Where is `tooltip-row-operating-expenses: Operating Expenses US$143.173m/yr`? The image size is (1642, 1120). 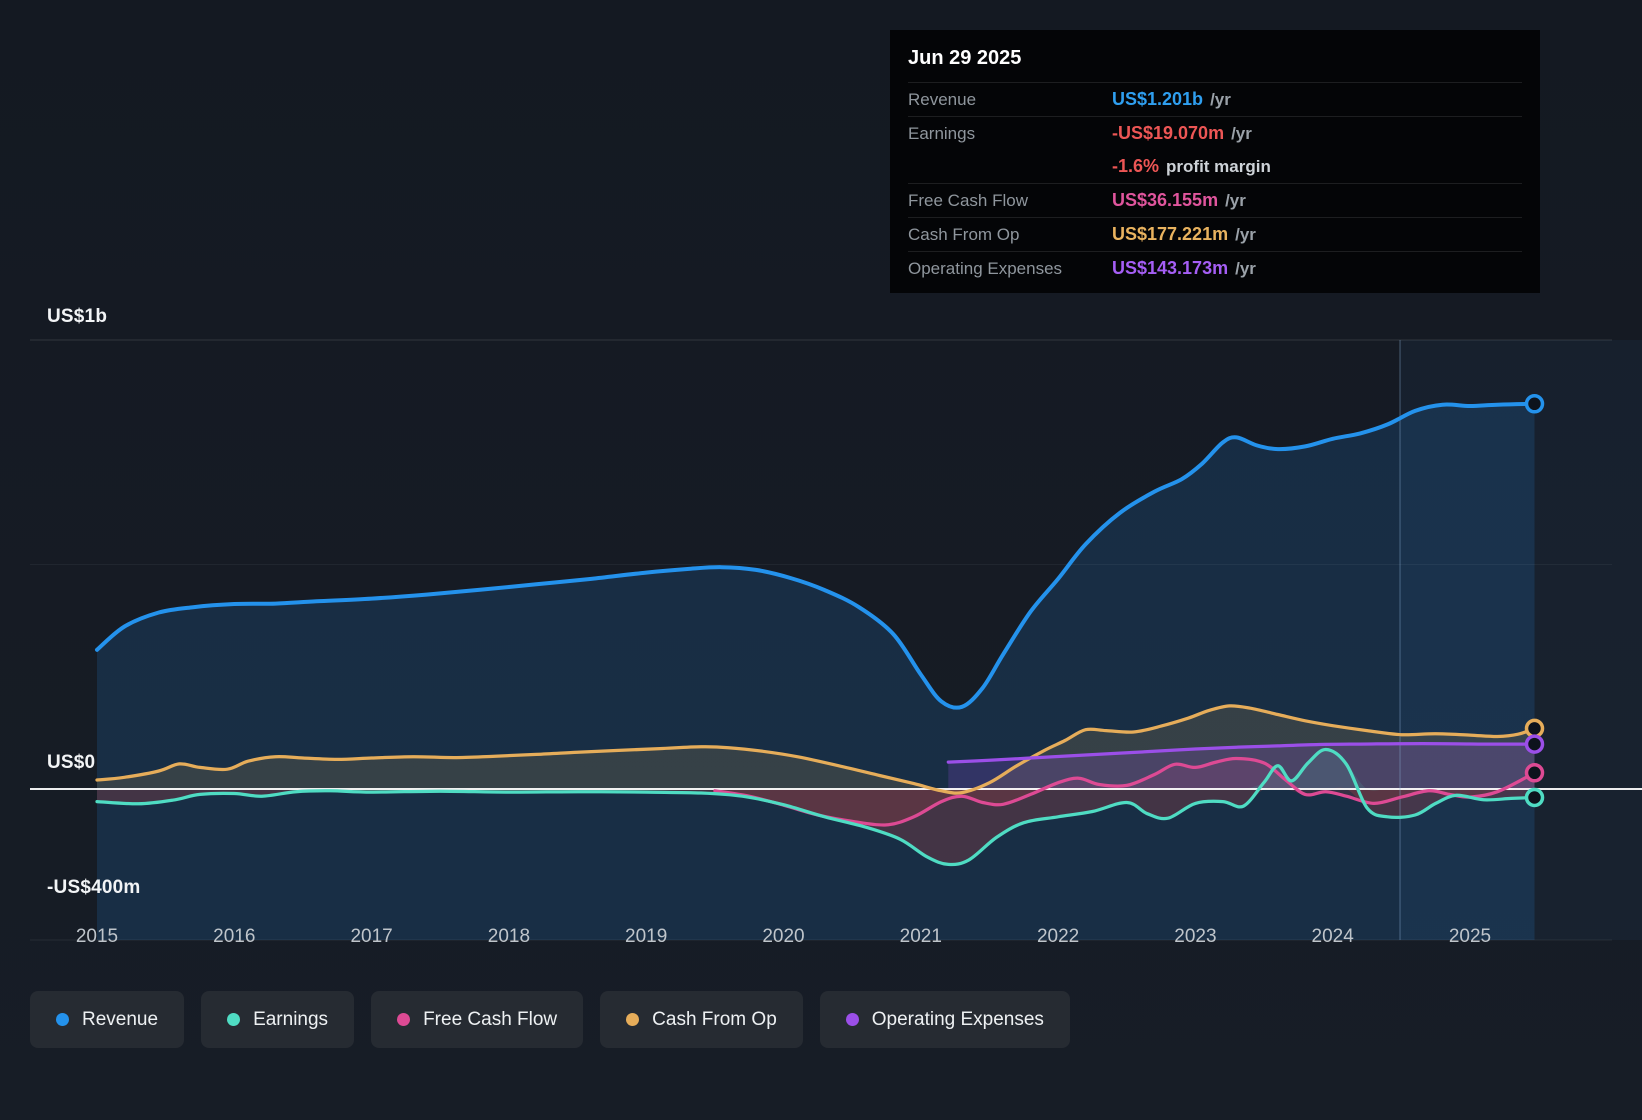
tooltip-row-operating-expenses: Operating Expenses US$143.173m/yr is located at coordinates (1215, 268).